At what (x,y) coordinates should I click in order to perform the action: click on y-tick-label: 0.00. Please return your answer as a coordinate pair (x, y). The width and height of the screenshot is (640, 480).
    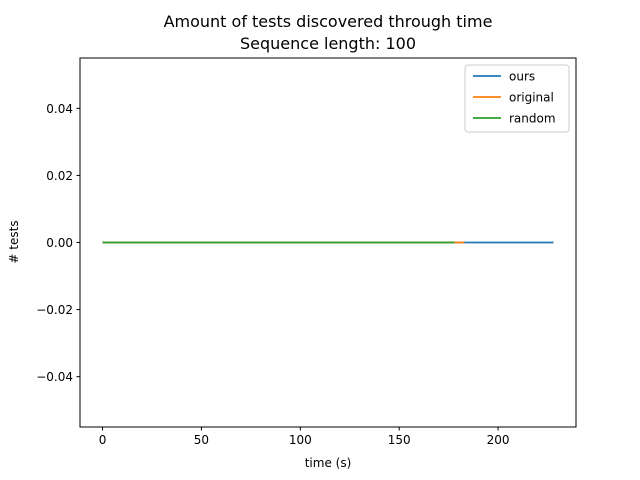
    Looking at the image, I should click on (59, 243).